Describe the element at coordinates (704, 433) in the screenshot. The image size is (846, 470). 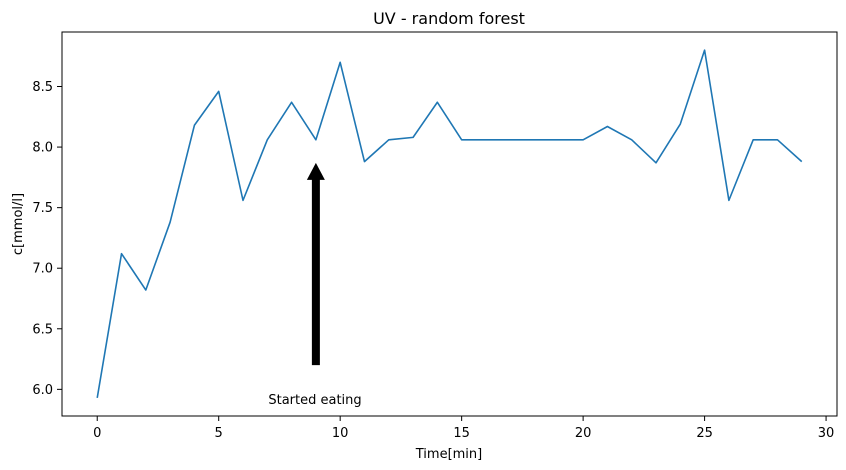
I see `x-tick-label: 25` at that location.